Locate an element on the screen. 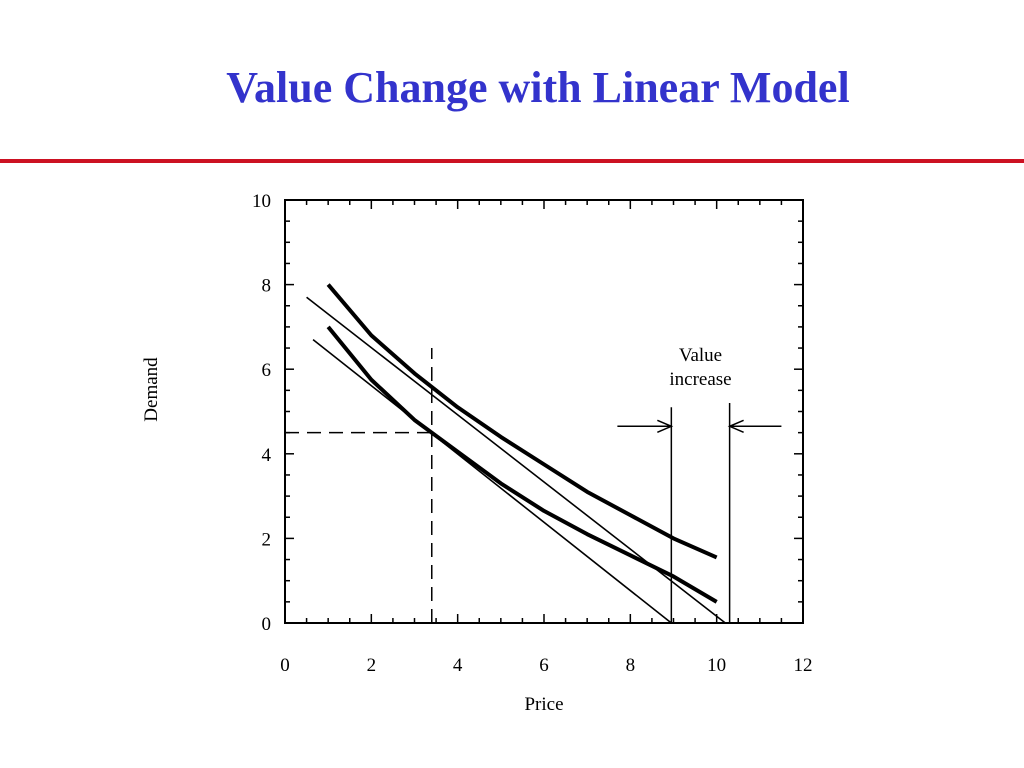 Image resolution: width=1024 pixels, height=768 pixels. x-tick-label: 6 is located at coordinates (544, 665).